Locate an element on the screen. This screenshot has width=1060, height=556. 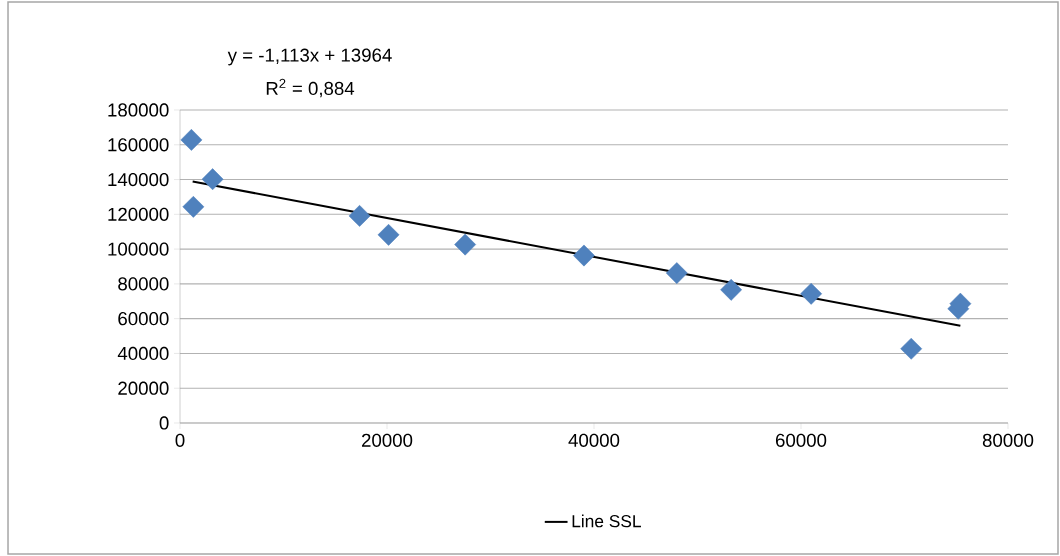
x-tick-label: 20000 is located at coordinates (387, 440).